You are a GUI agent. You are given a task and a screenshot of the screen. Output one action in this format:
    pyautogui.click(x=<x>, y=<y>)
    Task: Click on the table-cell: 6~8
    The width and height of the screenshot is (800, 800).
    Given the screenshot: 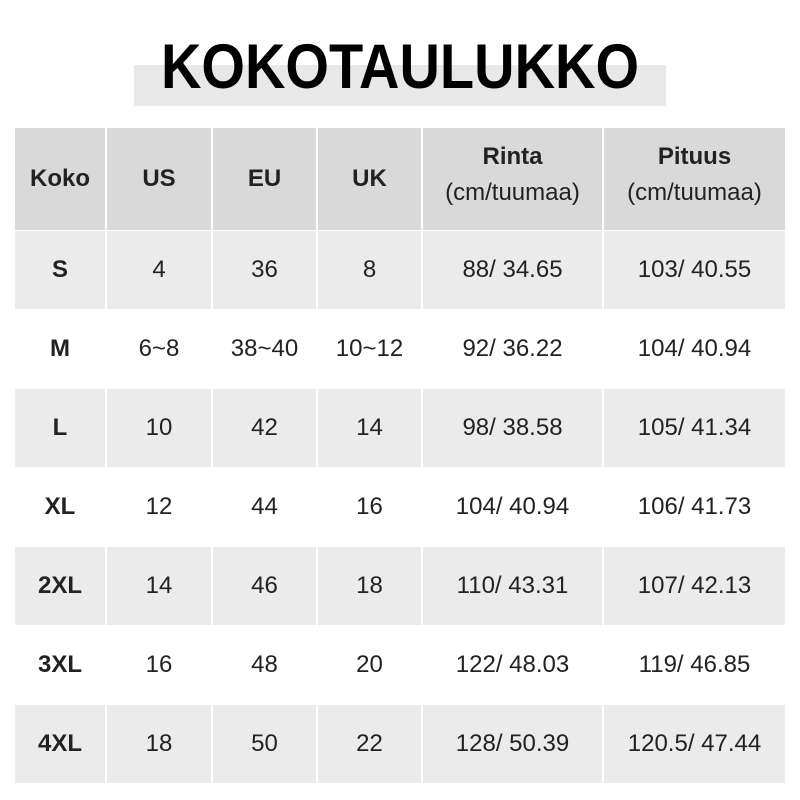 What is the action you would take?
    pyautogui.click(x=160, y=349)
    